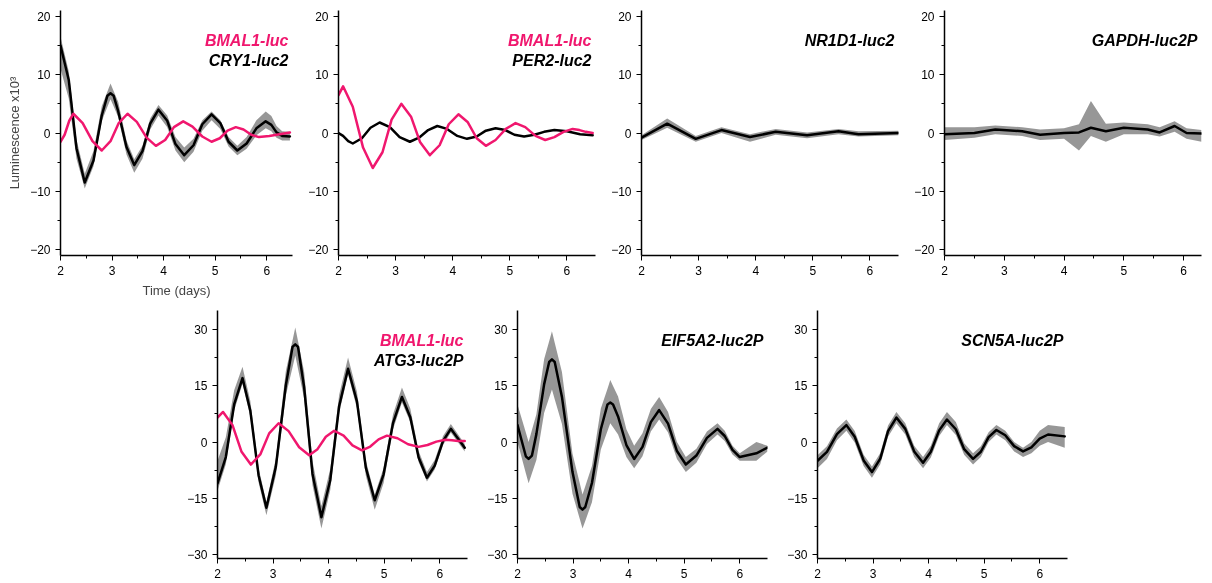 The image size is (1212, 583). Describe the element at coordinates (712, 340) in the screenshot. I see `text: EIF5A2-luc2P` at that location.